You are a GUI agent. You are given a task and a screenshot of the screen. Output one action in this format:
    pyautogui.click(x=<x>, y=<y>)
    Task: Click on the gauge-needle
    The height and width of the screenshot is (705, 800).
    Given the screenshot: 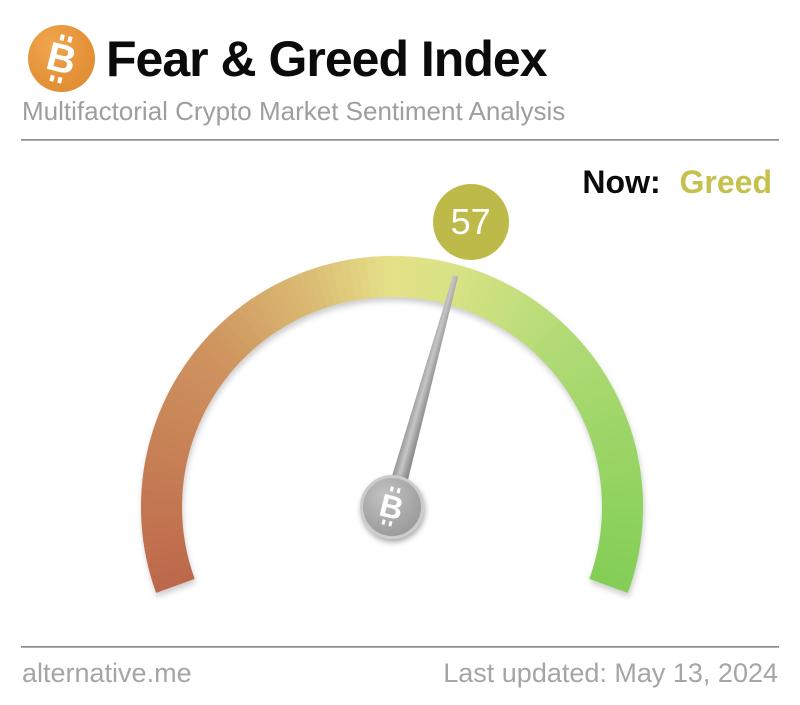 What is the action you would take?
    pyautogui.click(x=423, y=391)
    